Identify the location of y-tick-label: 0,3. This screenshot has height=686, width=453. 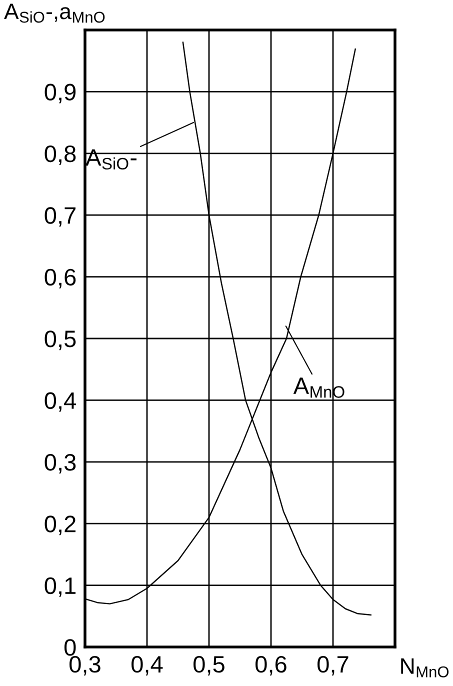
(60, 464).